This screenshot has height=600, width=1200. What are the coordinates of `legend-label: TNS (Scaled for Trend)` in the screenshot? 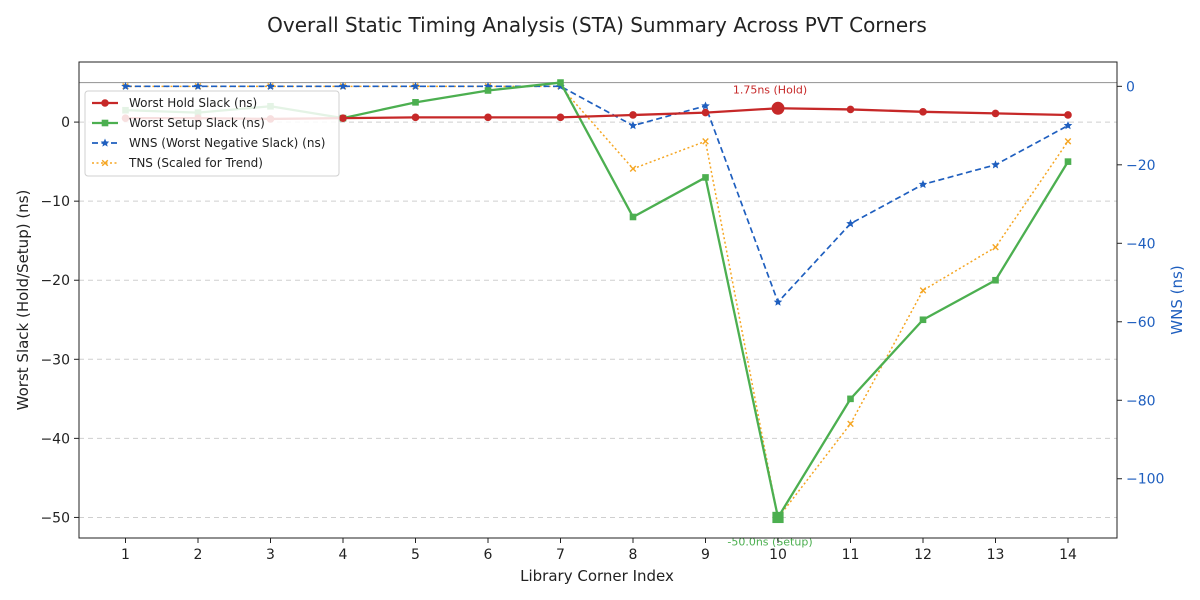 It's located at (195, 163).